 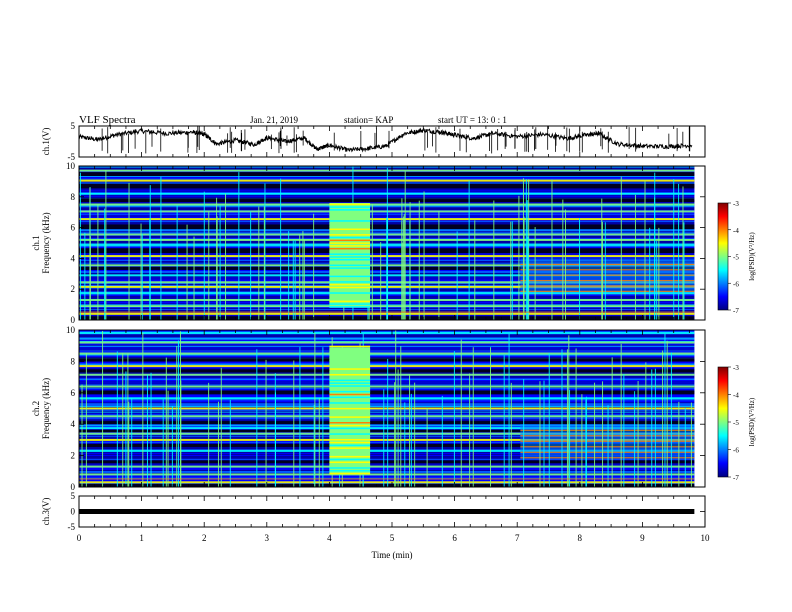 I want to click on ch2-colorbar: -3 -4 -5 -6 -7 log(PSD)(V²/Hz), so click(x=736, y=423).